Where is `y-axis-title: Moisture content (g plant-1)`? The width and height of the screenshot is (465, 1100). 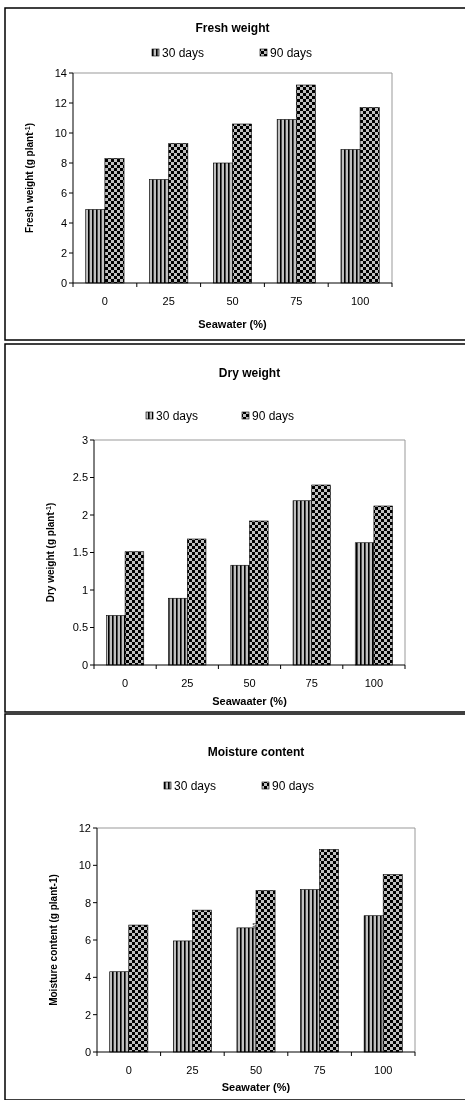 y-axis-title: Moisture content (g plant-1) is located at coordinates (53, 940).